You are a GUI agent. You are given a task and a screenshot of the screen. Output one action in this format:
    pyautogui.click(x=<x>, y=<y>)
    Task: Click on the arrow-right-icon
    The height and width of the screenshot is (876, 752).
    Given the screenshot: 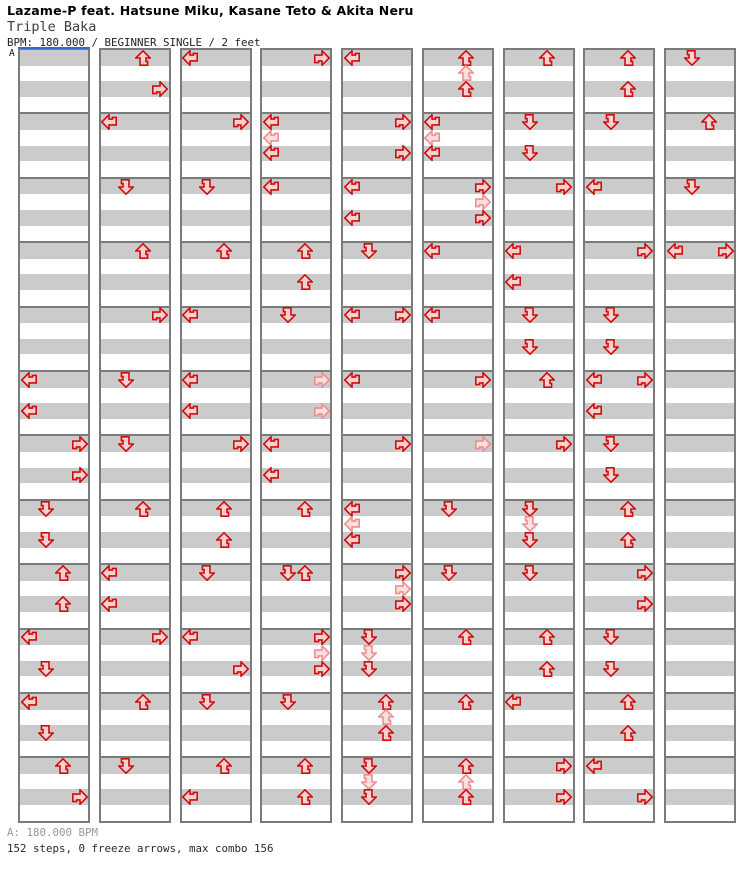 What is the action you would take?
    pyautogui.click(x=160, y=315)
    